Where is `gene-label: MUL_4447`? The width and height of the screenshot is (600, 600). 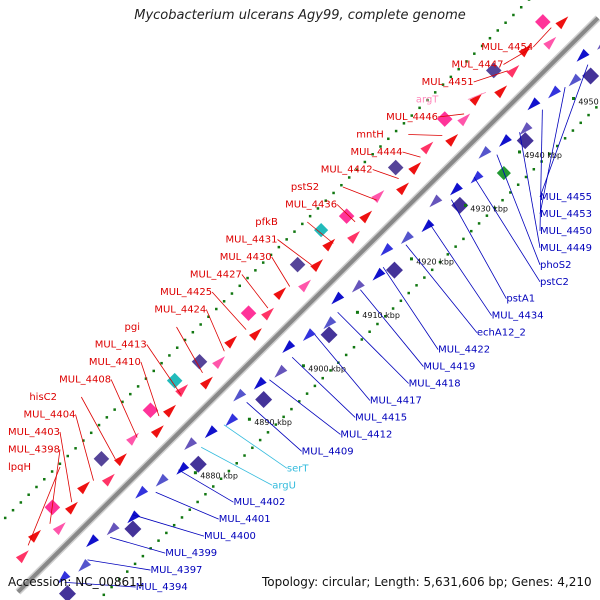
gene-label: MUL_4447 is located at coordinates (477, 65).